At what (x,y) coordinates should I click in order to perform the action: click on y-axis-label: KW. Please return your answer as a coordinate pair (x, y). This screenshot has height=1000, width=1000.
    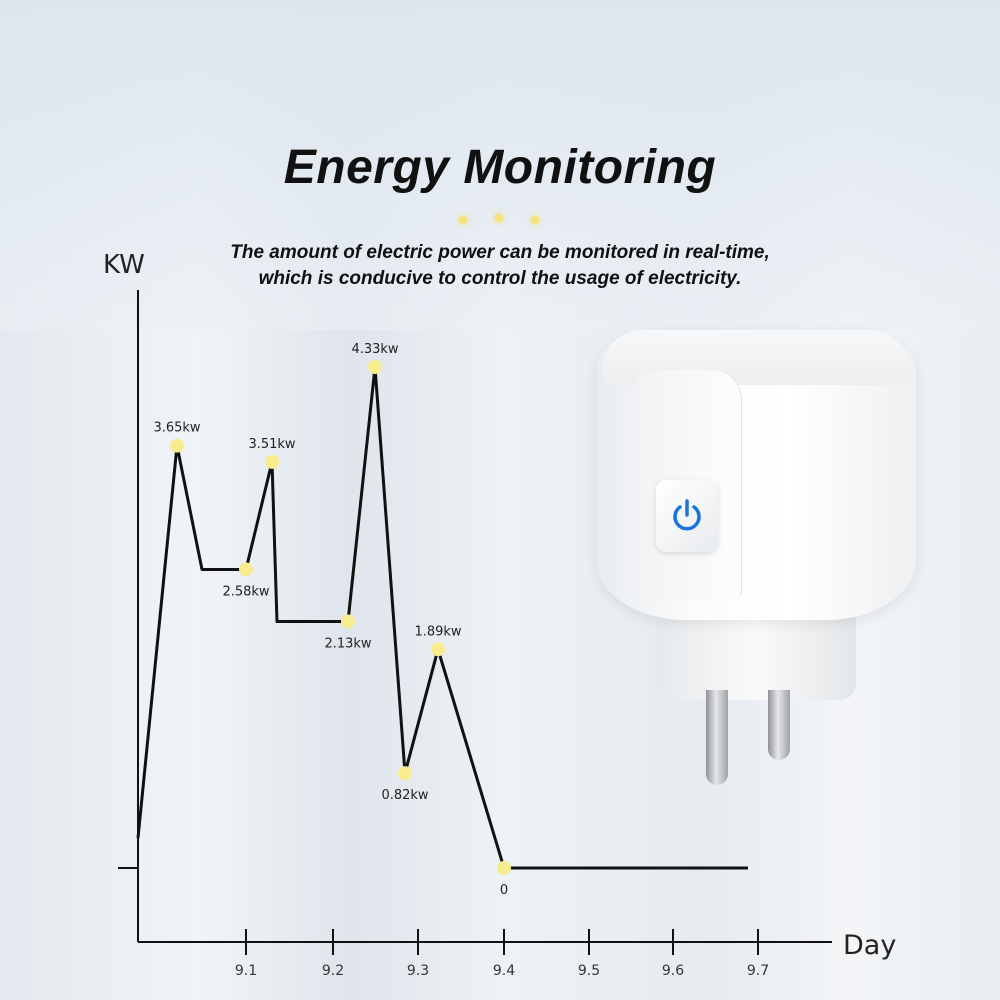
    Looking at the image, I should click on (124, 265).